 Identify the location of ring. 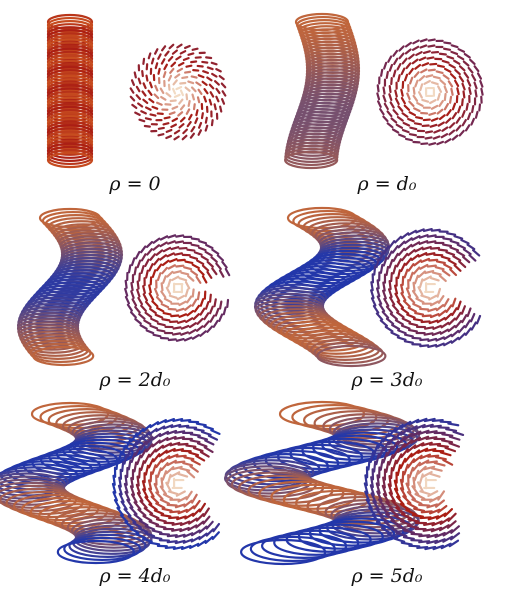
(70, 61).